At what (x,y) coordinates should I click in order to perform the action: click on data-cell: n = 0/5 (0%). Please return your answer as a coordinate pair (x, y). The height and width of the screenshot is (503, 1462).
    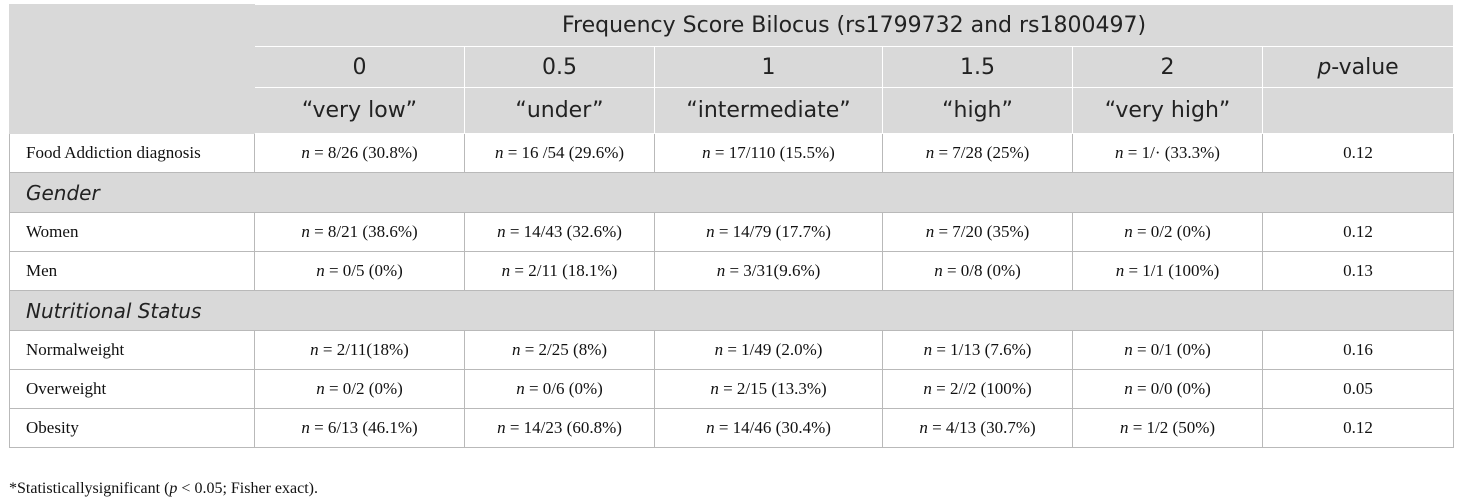
    Looking at the image, I should click on (359, 271).